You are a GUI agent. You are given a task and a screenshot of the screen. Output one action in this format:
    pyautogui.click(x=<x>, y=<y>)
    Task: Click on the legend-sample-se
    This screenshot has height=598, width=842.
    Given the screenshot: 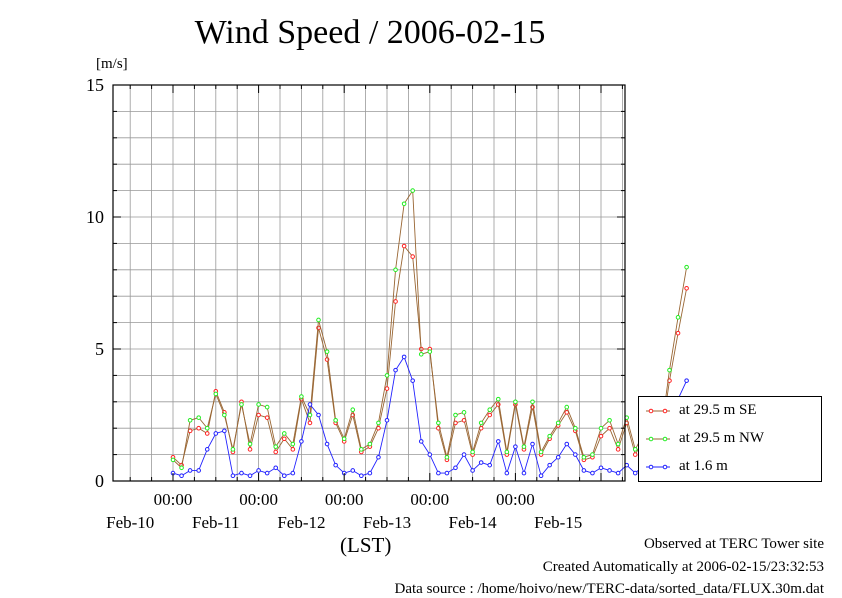 What is the action you would take?
    pyautogui.click(x=658, y=411)
    